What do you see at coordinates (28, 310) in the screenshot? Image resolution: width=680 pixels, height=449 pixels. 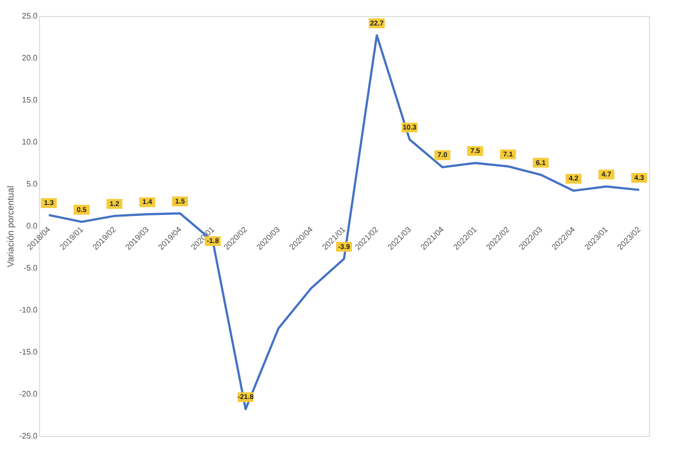 I see `y-tick-label: -10.0` at bounding box center [28, 310].